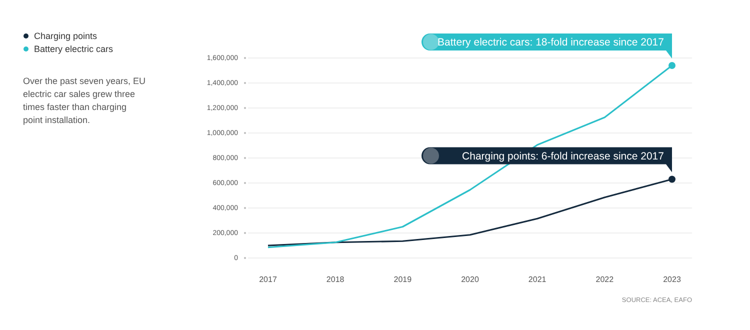 Image resolution: width=750 pixels, height=330 pixels. What do you see at coordinates (672, 279) in the screenshot?
I see `x-tick-label: 2023` at bounding box center [672, 279].